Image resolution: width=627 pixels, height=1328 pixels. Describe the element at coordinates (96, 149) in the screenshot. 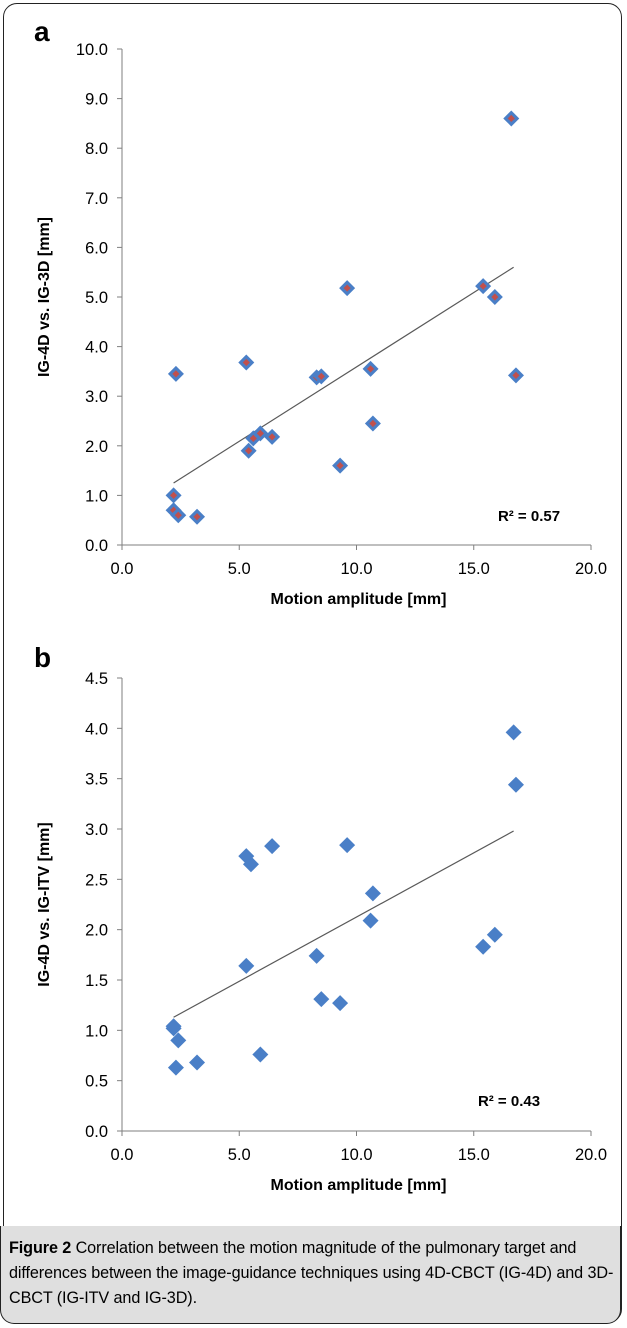

I see `y-tick-label: 8.0` at that location.